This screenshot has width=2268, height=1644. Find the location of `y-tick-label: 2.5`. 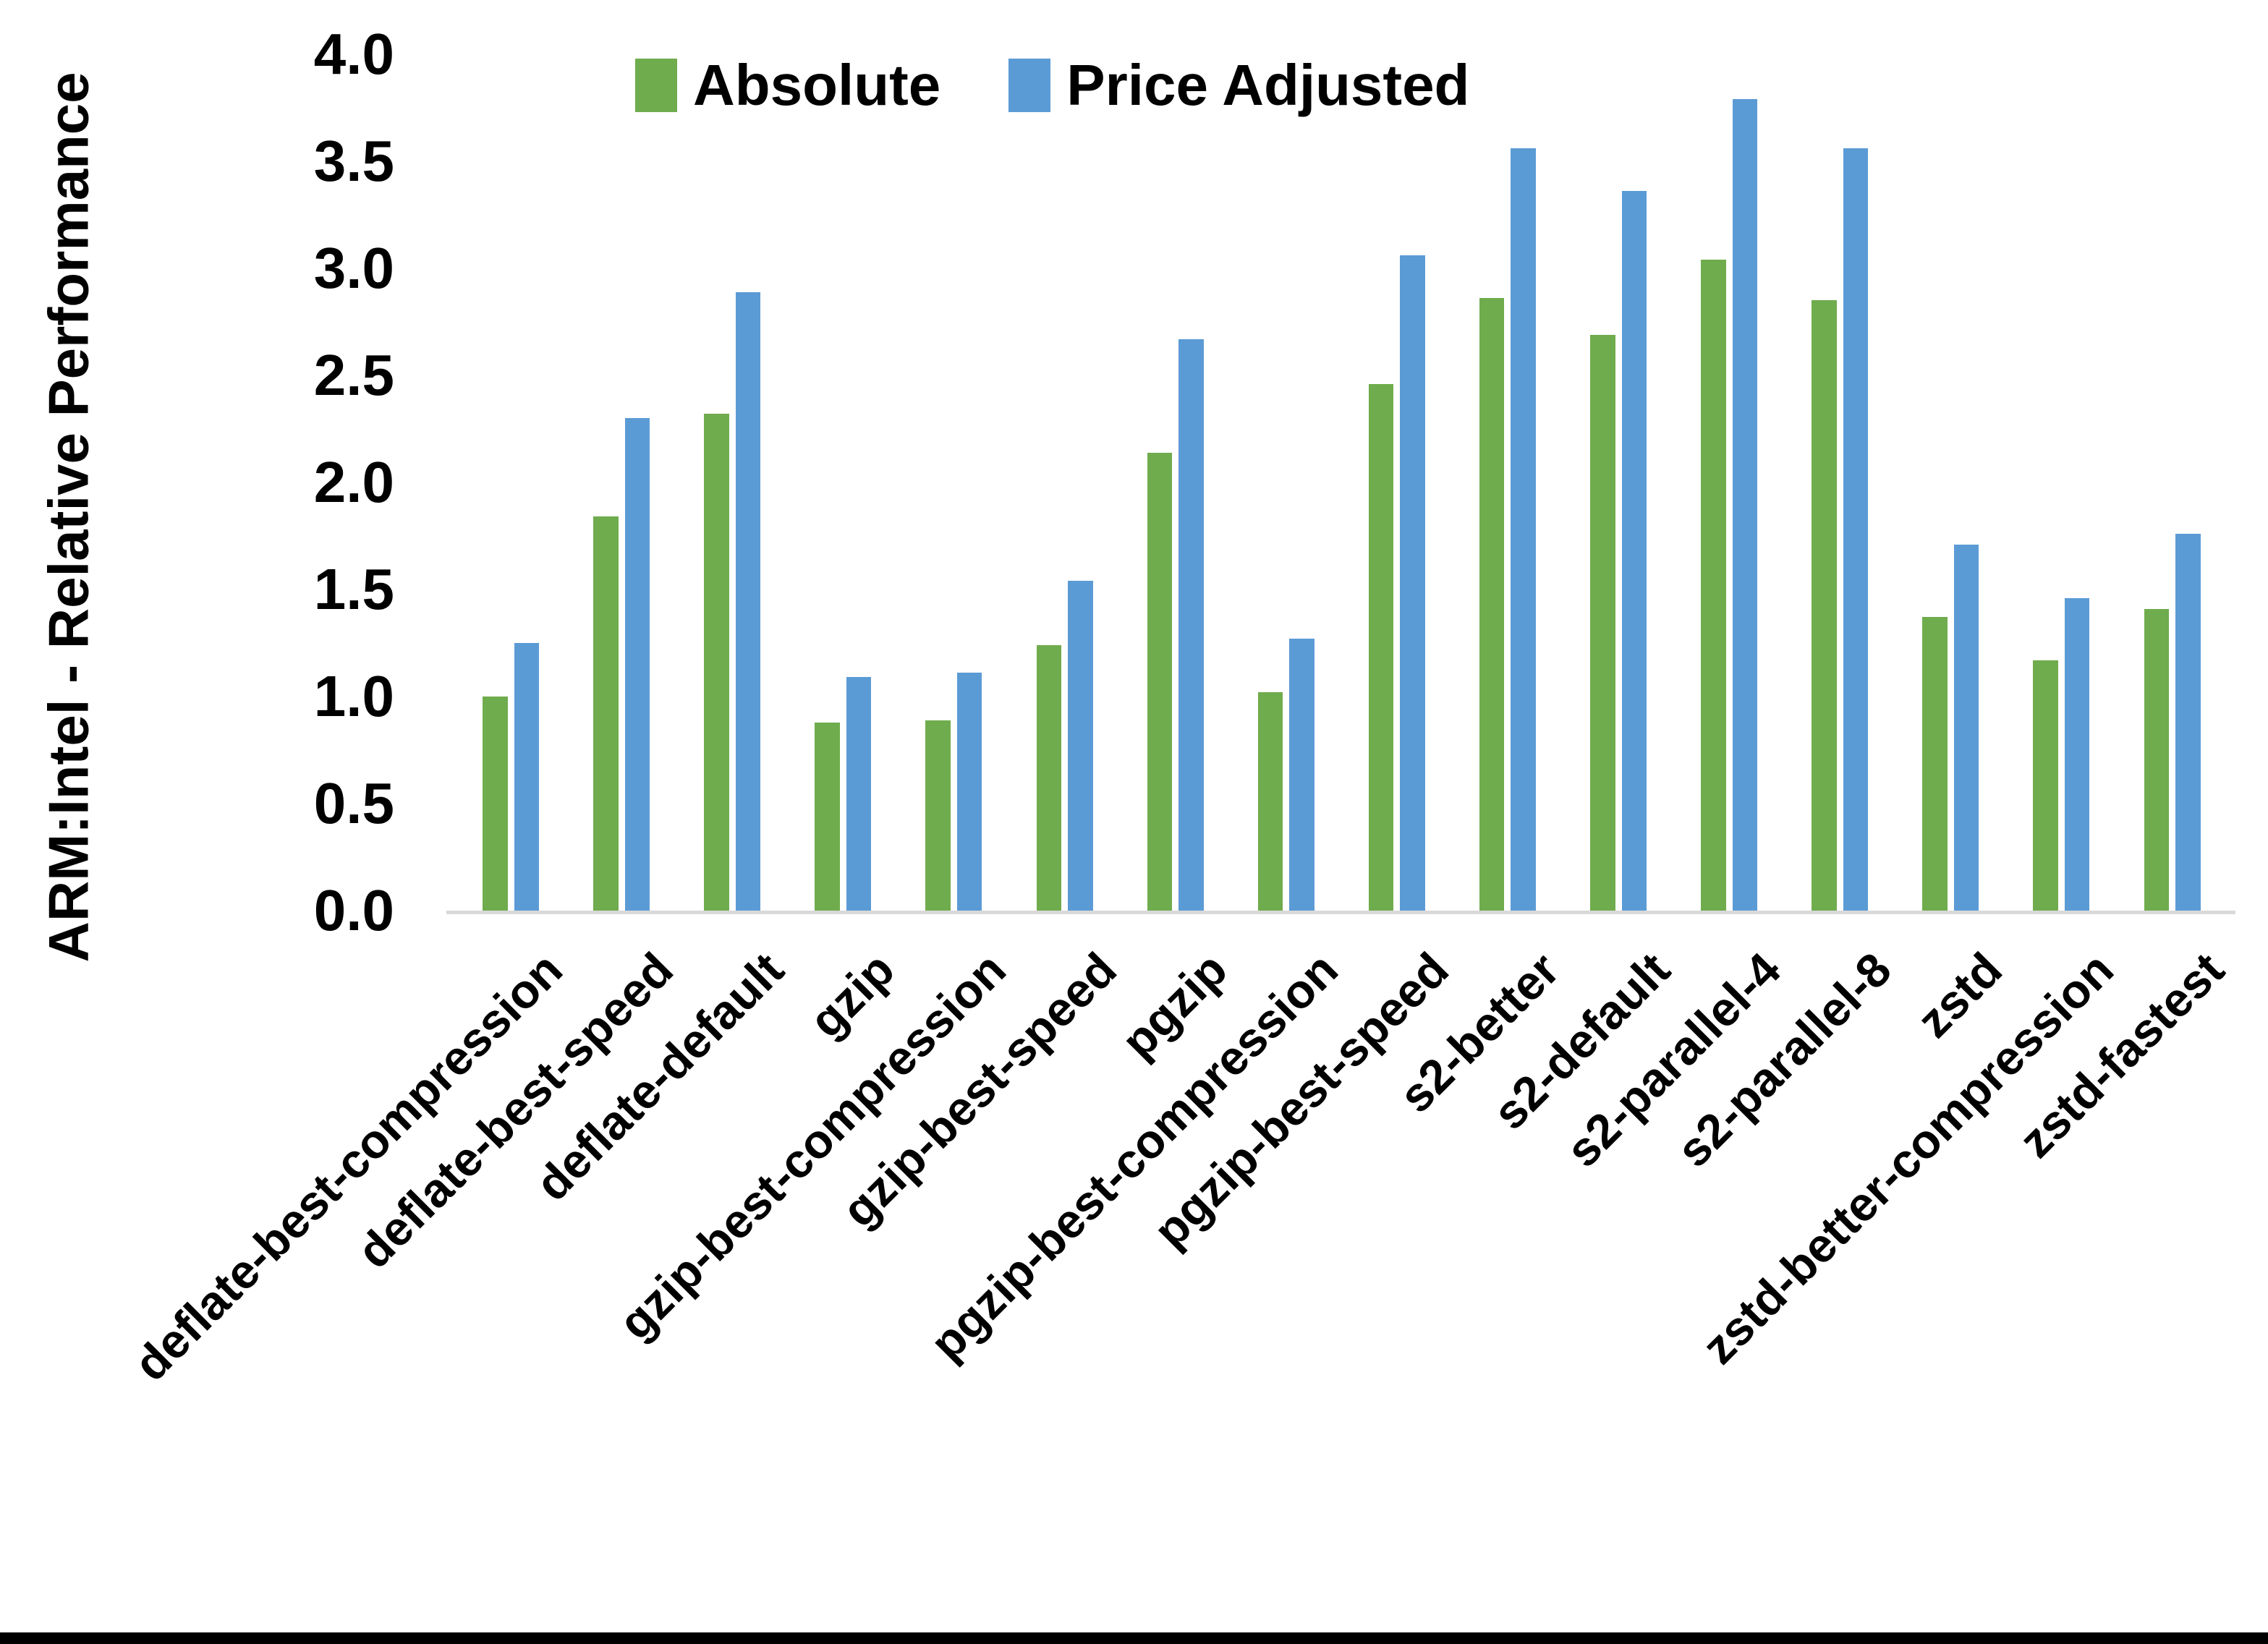

y-tick-label: 2.5 is located at coordinates (353, 375).